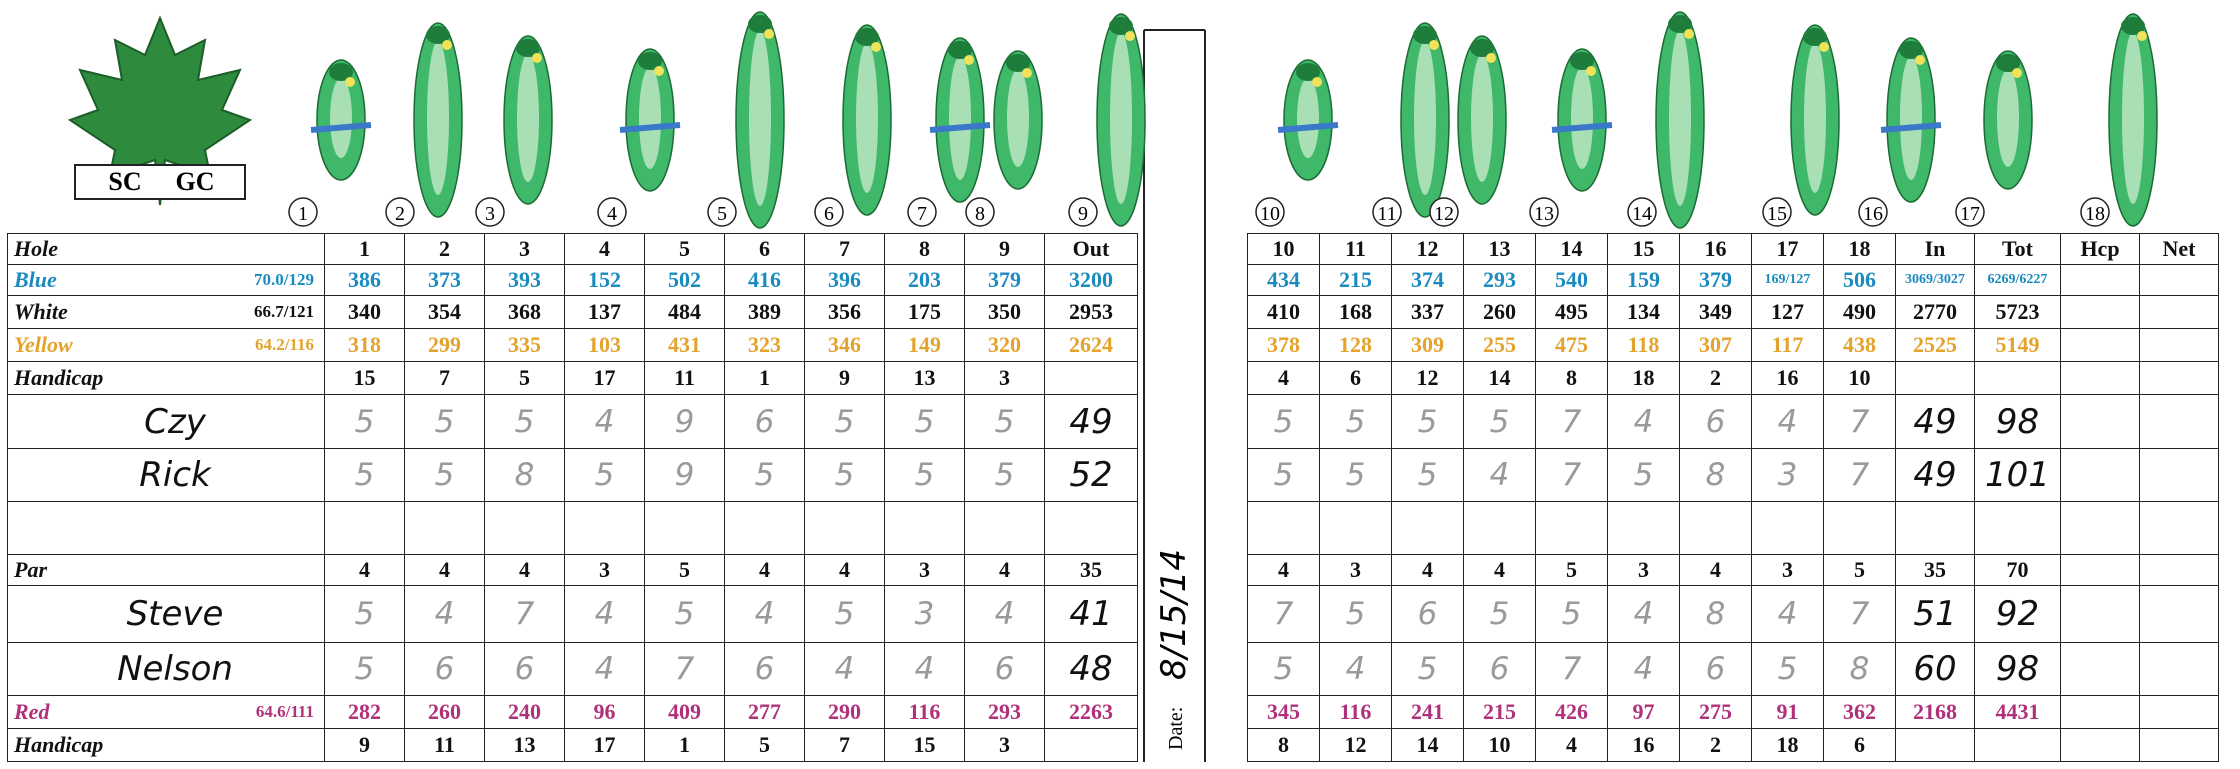 Image resolution: width=2240 pixels, height=769 pixels. Describe the element at coordinates (1499, 280) in the screenshot. I see `value-cell: 293` at that location.